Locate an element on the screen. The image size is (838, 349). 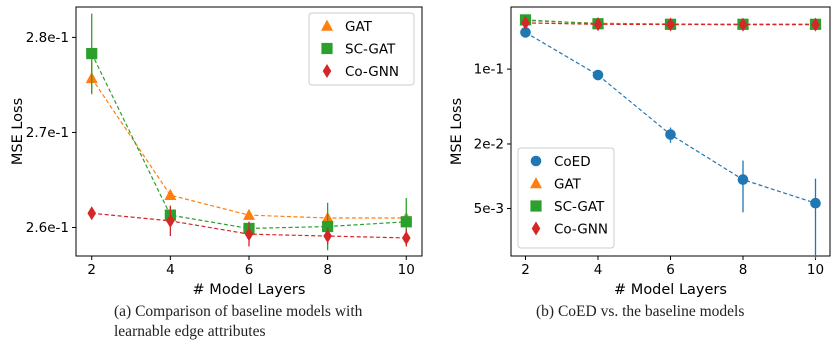
legend: CoED GAT SC-GAT Co-GNN is located at coordinates (566, 198).